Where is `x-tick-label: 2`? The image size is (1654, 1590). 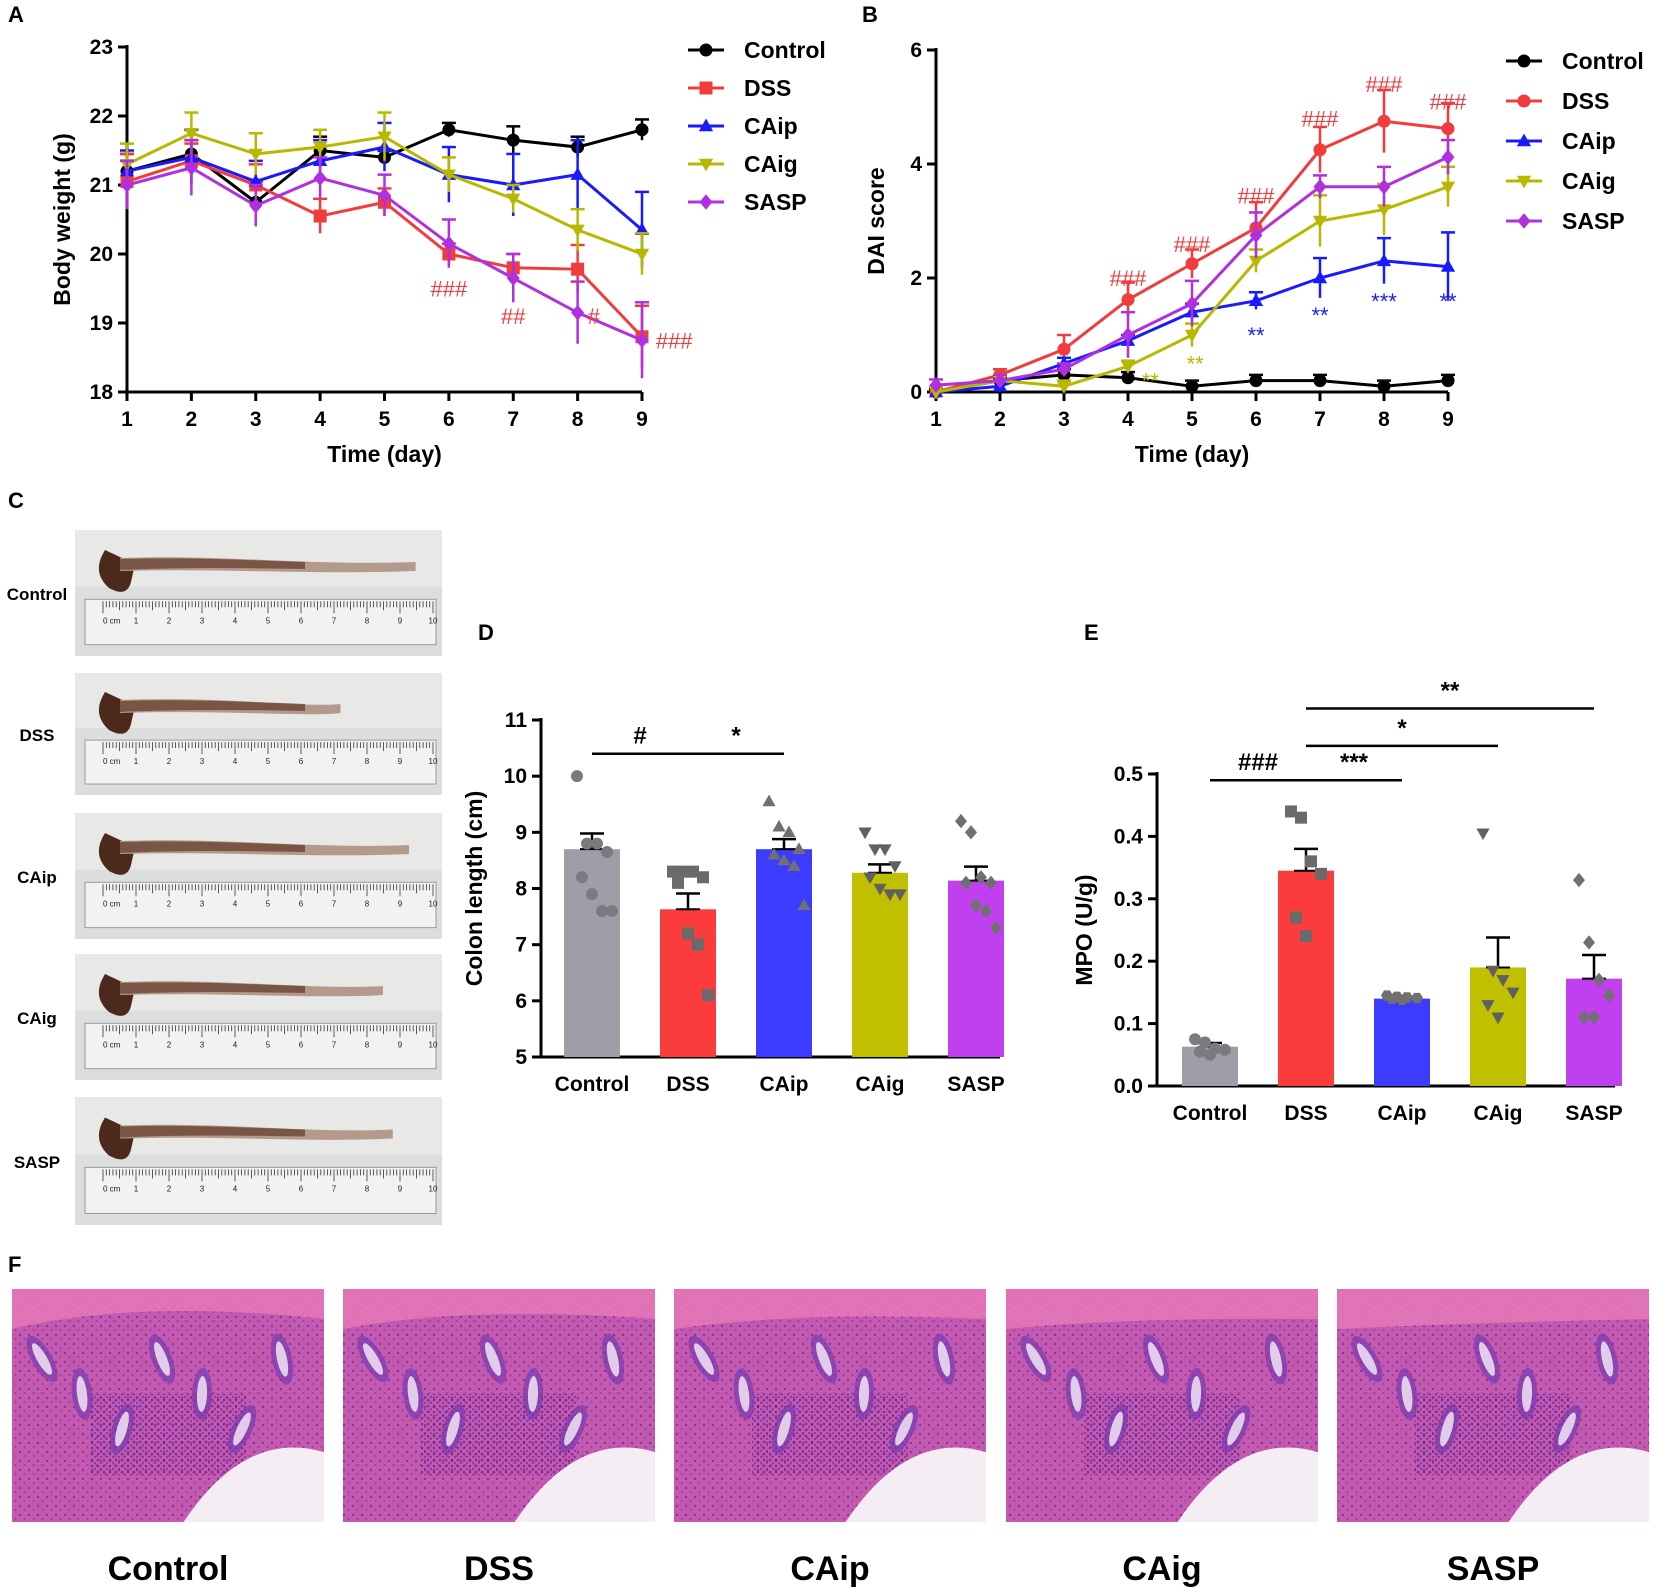
x-tick-label: 2 is located at coordinates (1000, 419).